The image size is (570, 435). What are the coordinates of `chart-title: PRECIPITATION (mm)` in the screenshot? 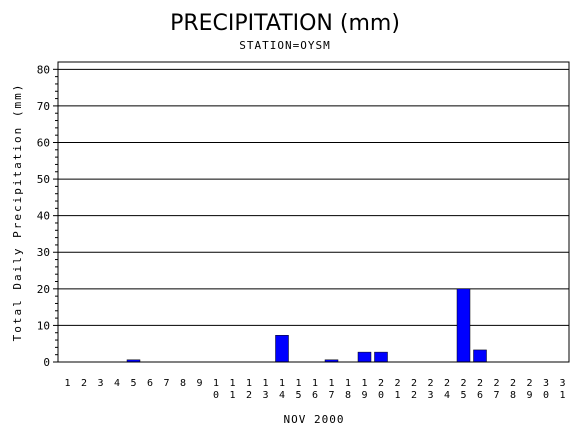 It's located at (285, 23).